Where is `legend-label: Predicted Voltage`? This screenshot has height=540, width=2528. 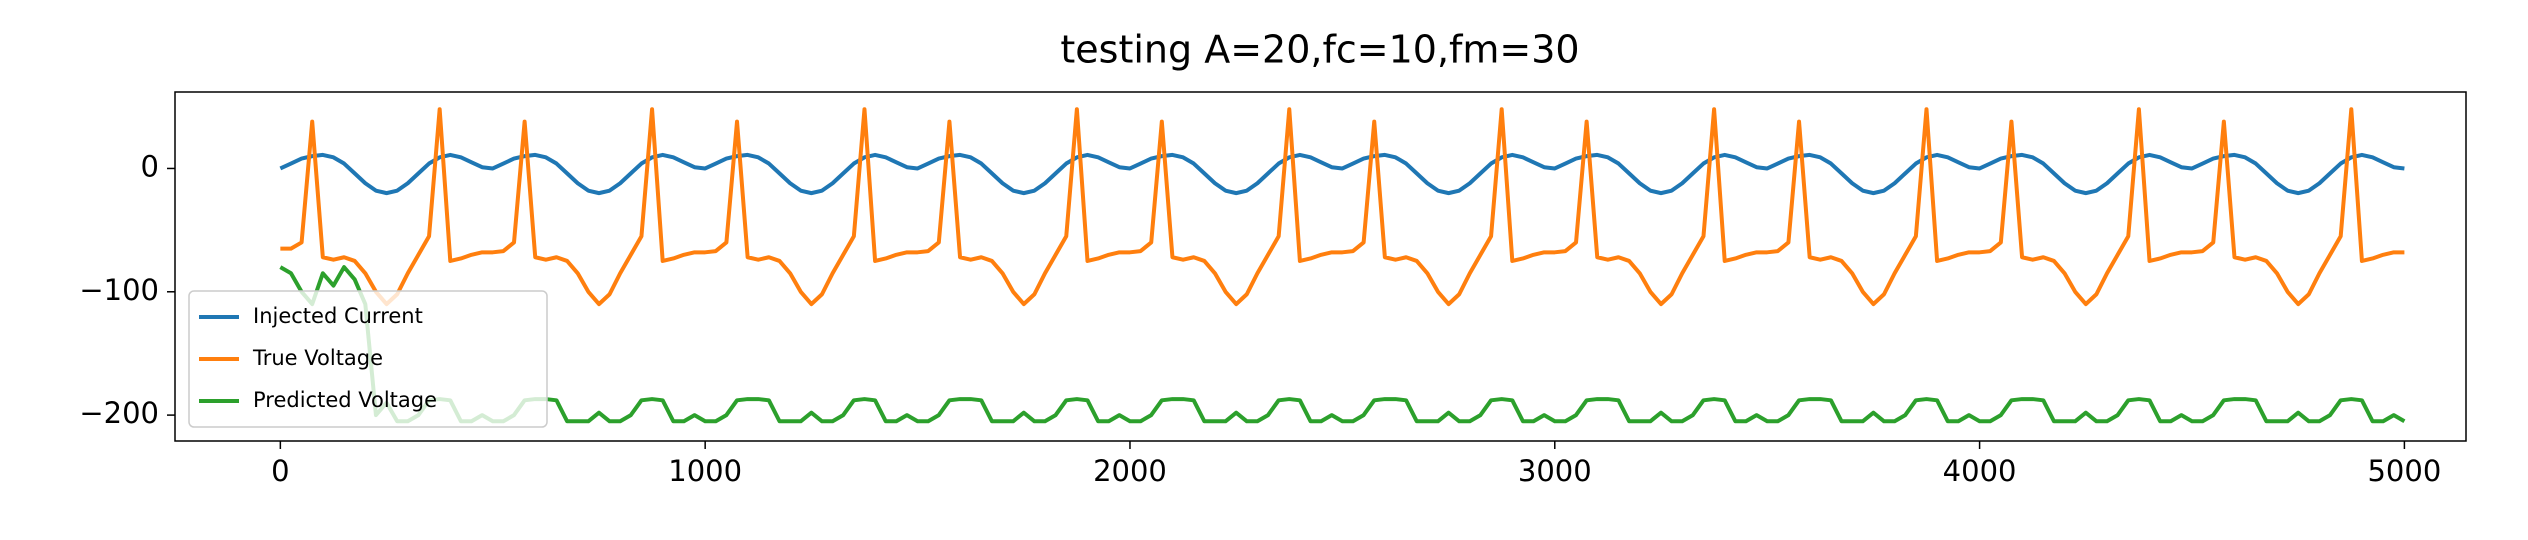 legend-label: Predicted Voltage is located at coordinates (345, 400).